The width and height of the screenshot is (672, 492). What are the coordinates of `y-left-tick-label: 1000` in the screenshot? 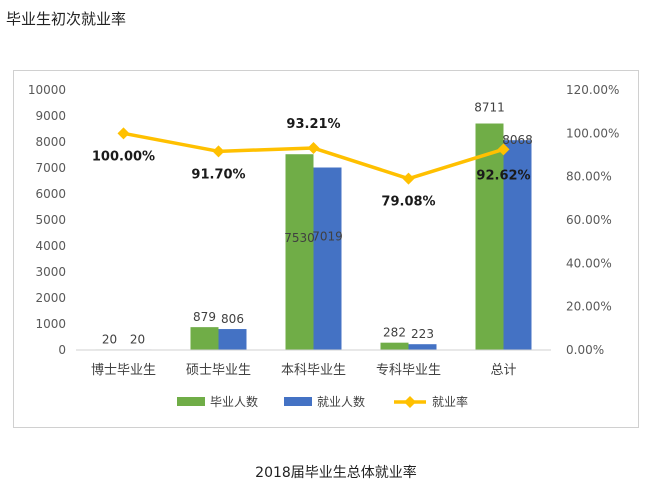 It's located at (50, 324).